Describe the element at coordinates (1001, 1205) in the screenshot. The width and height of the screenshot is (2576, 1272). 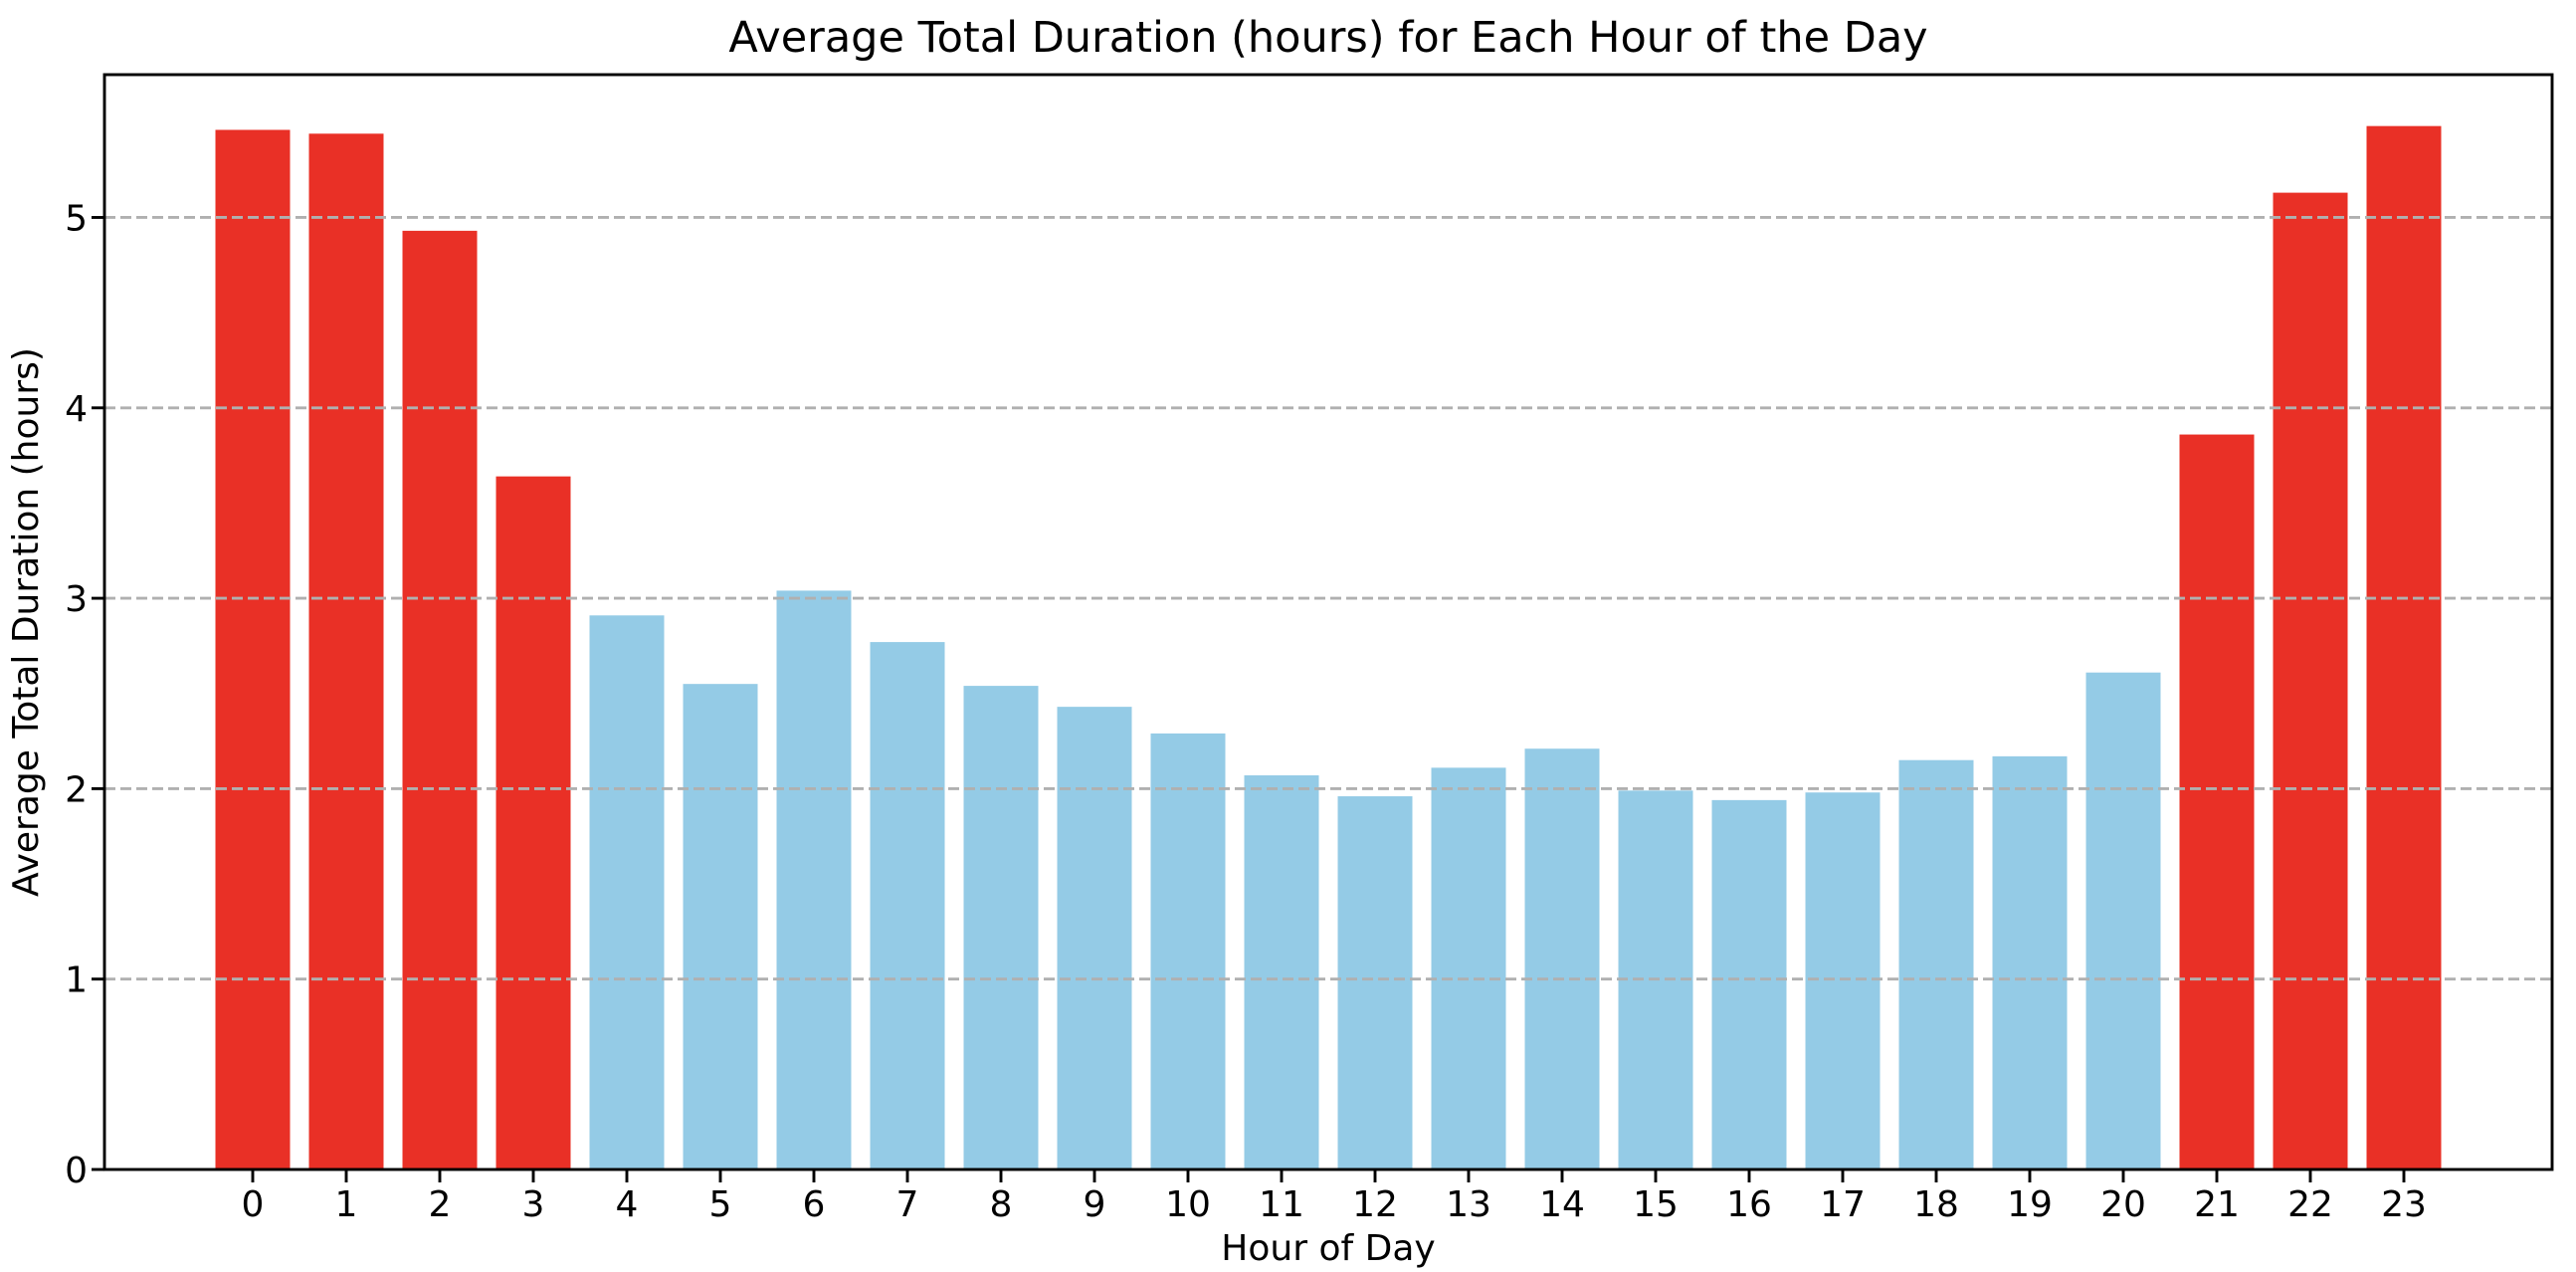
I see `x-tick-label-8: 8` at that location.